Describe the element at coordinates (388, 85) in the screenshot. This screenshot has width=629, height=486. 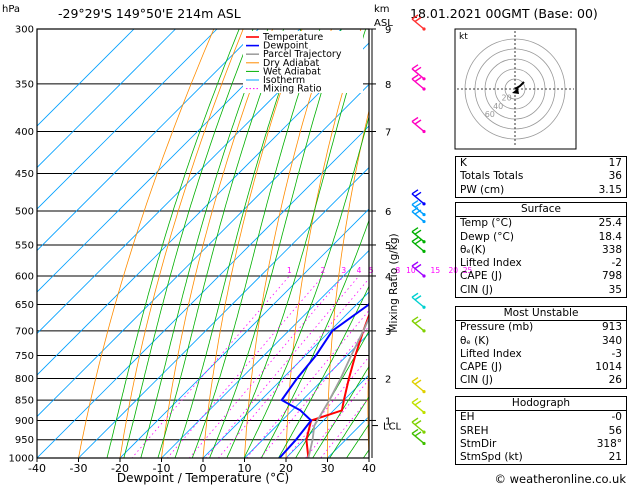
I see `km-tick-label: 8` at that location.